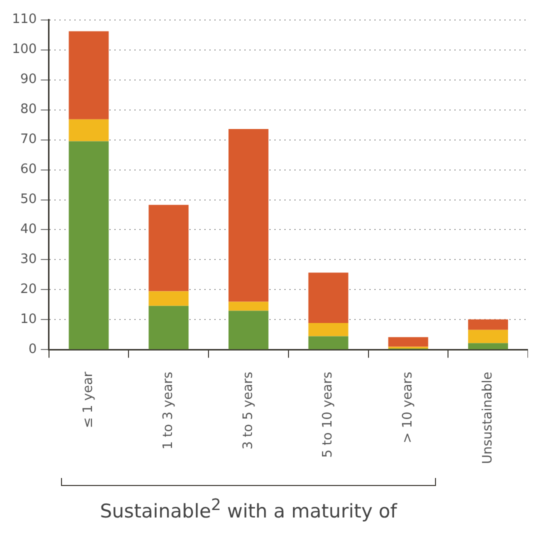 This screenshot has height=539, width=536. Describe the element at coordinates (28, 290) in the screenshot. I see `y-tick-label: 20` at that location.